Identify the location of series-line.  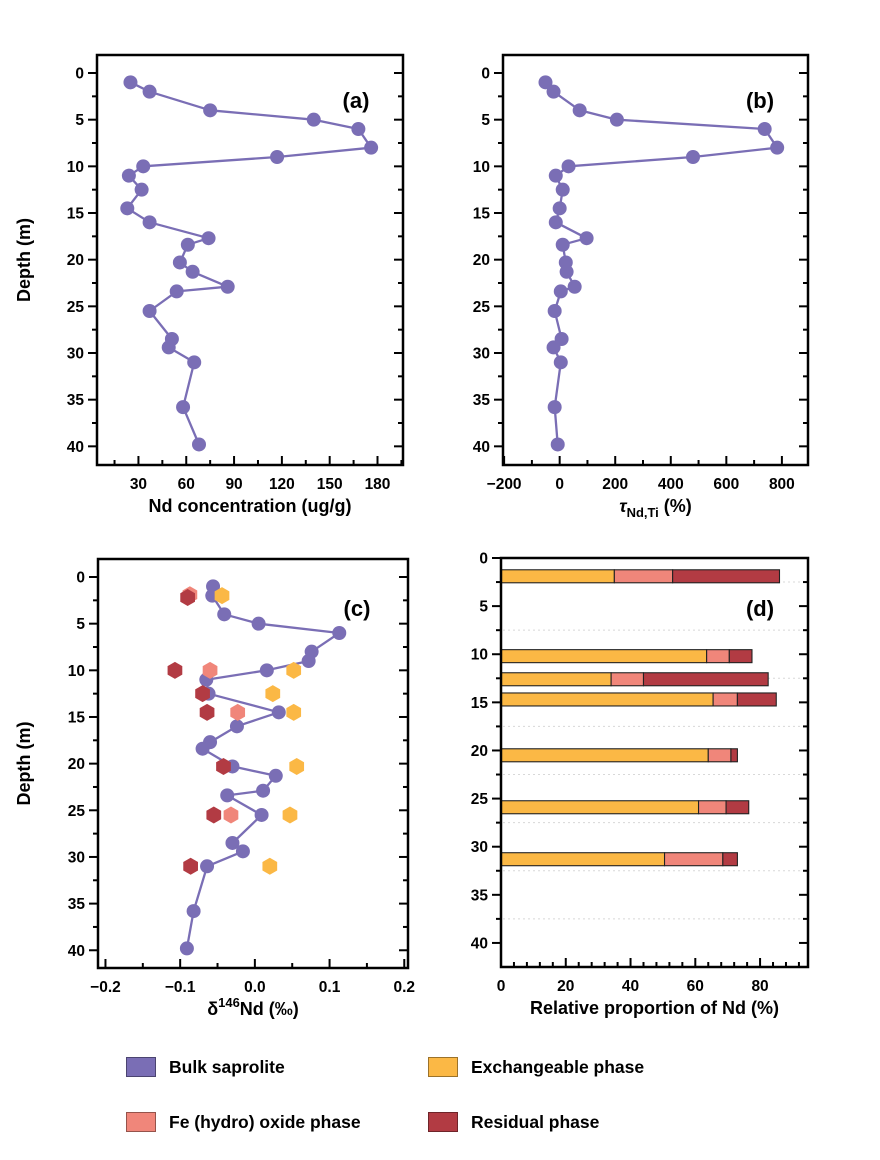
(661, 263).